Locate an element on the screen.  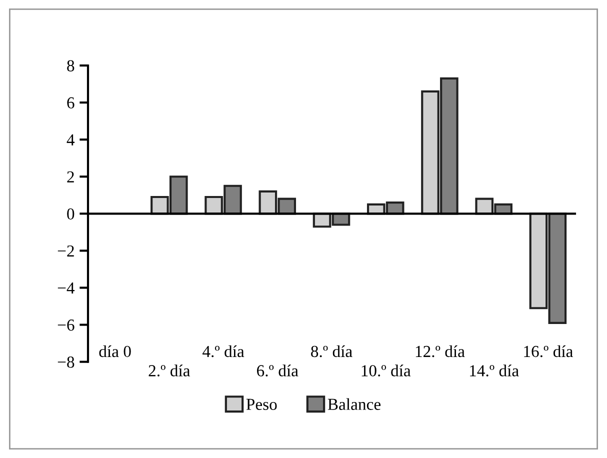
x-tick-label: 12.º día is located at coordinates (440, 351).